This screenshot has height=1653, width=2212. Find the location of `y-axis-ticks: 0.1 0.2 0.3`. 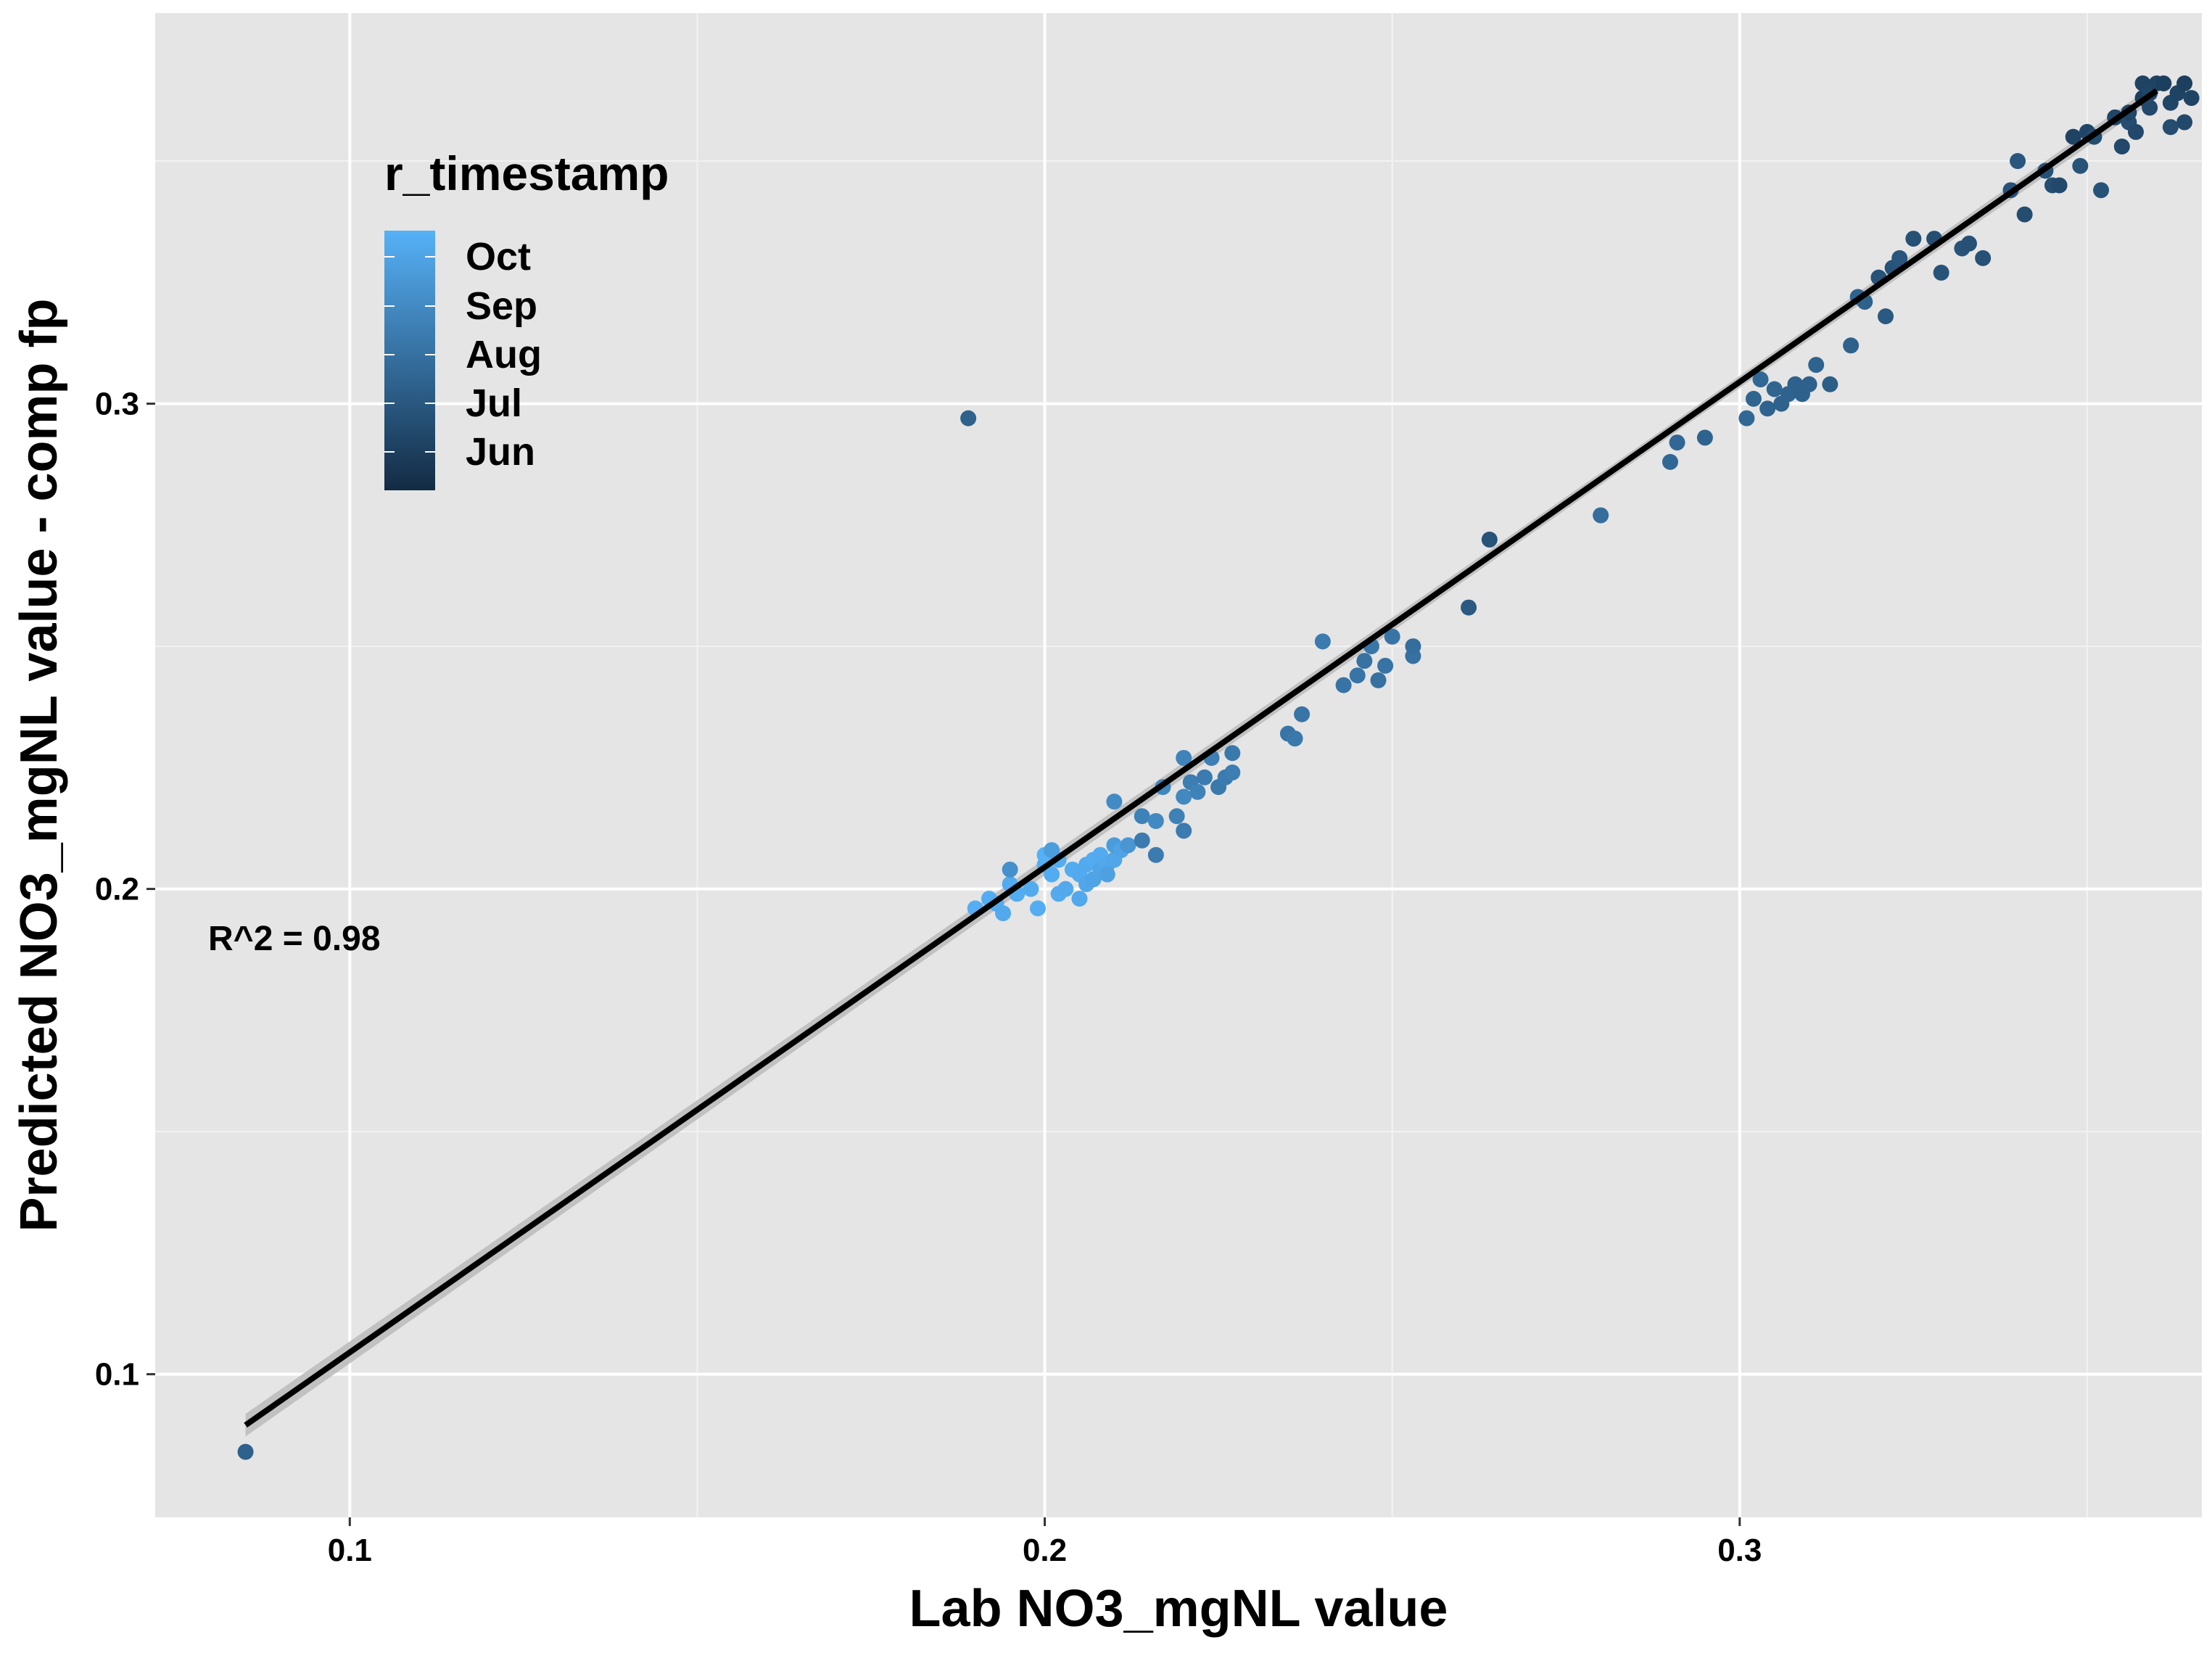

y-axis-ticks: 0.1 0.2 0.3 is located at coordinates (125, 890).